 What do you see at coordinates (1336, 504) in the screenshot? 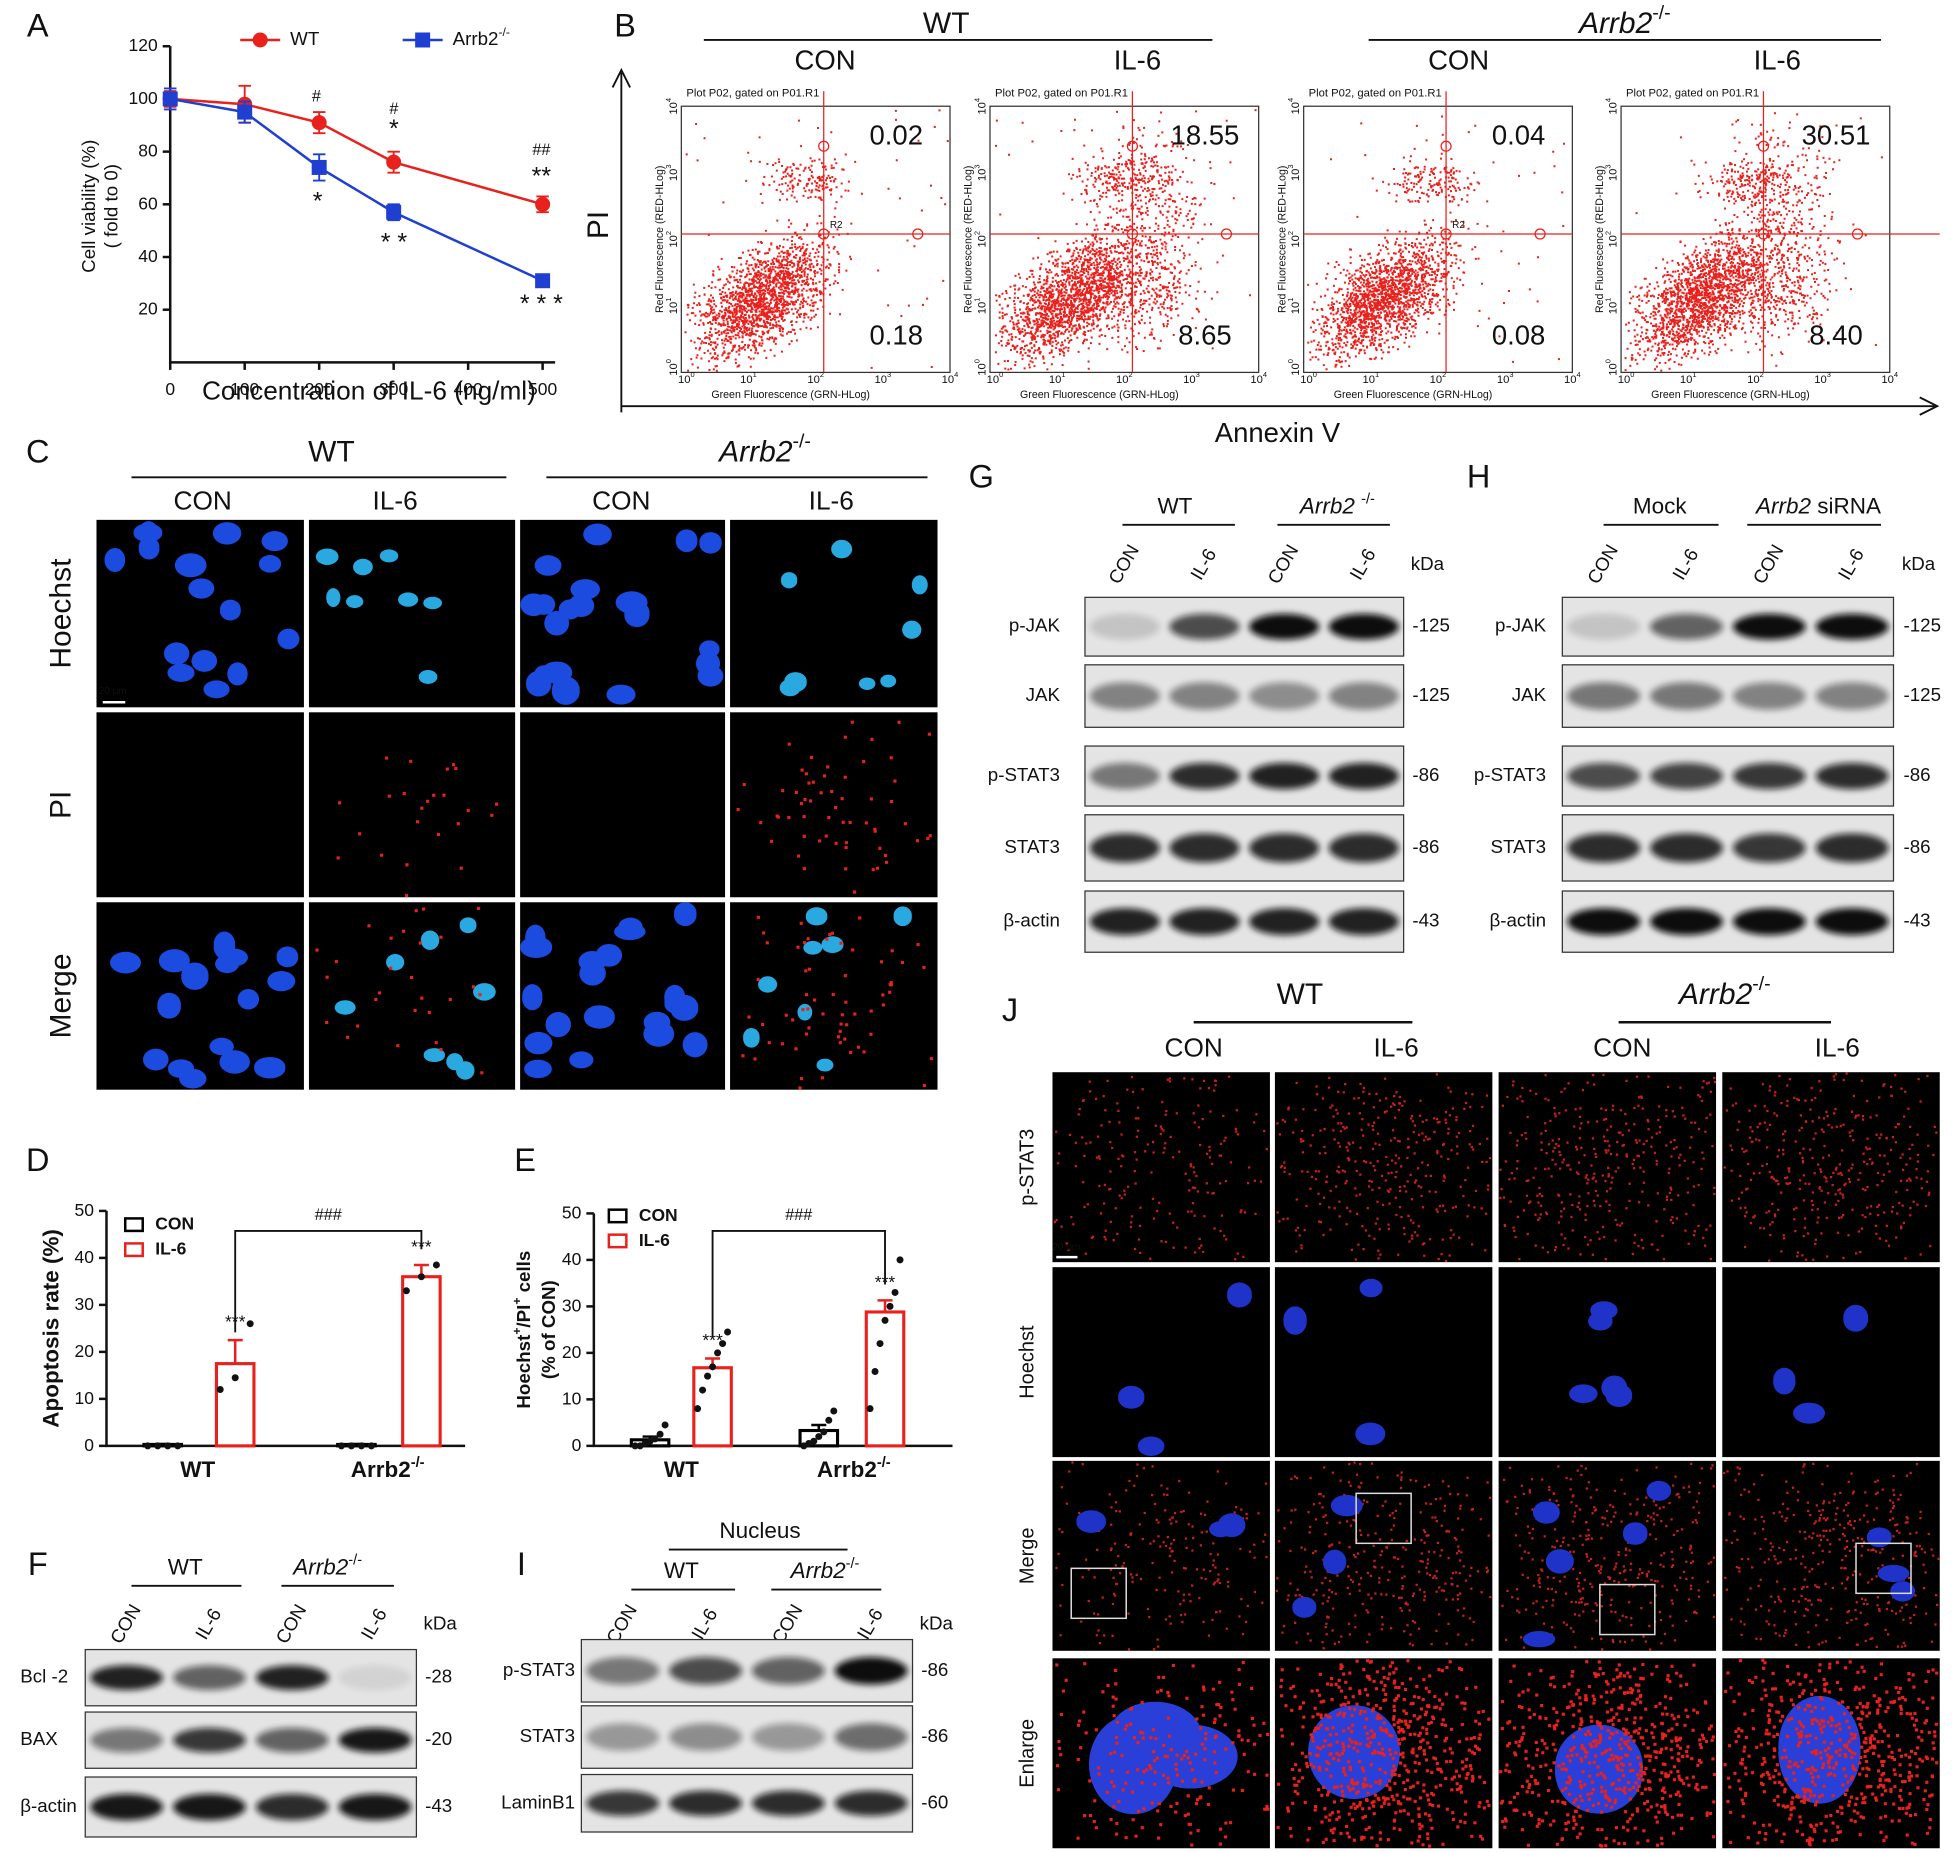
I see `group-header: Arrb2 -/-` at bounding box center [1336, 504].